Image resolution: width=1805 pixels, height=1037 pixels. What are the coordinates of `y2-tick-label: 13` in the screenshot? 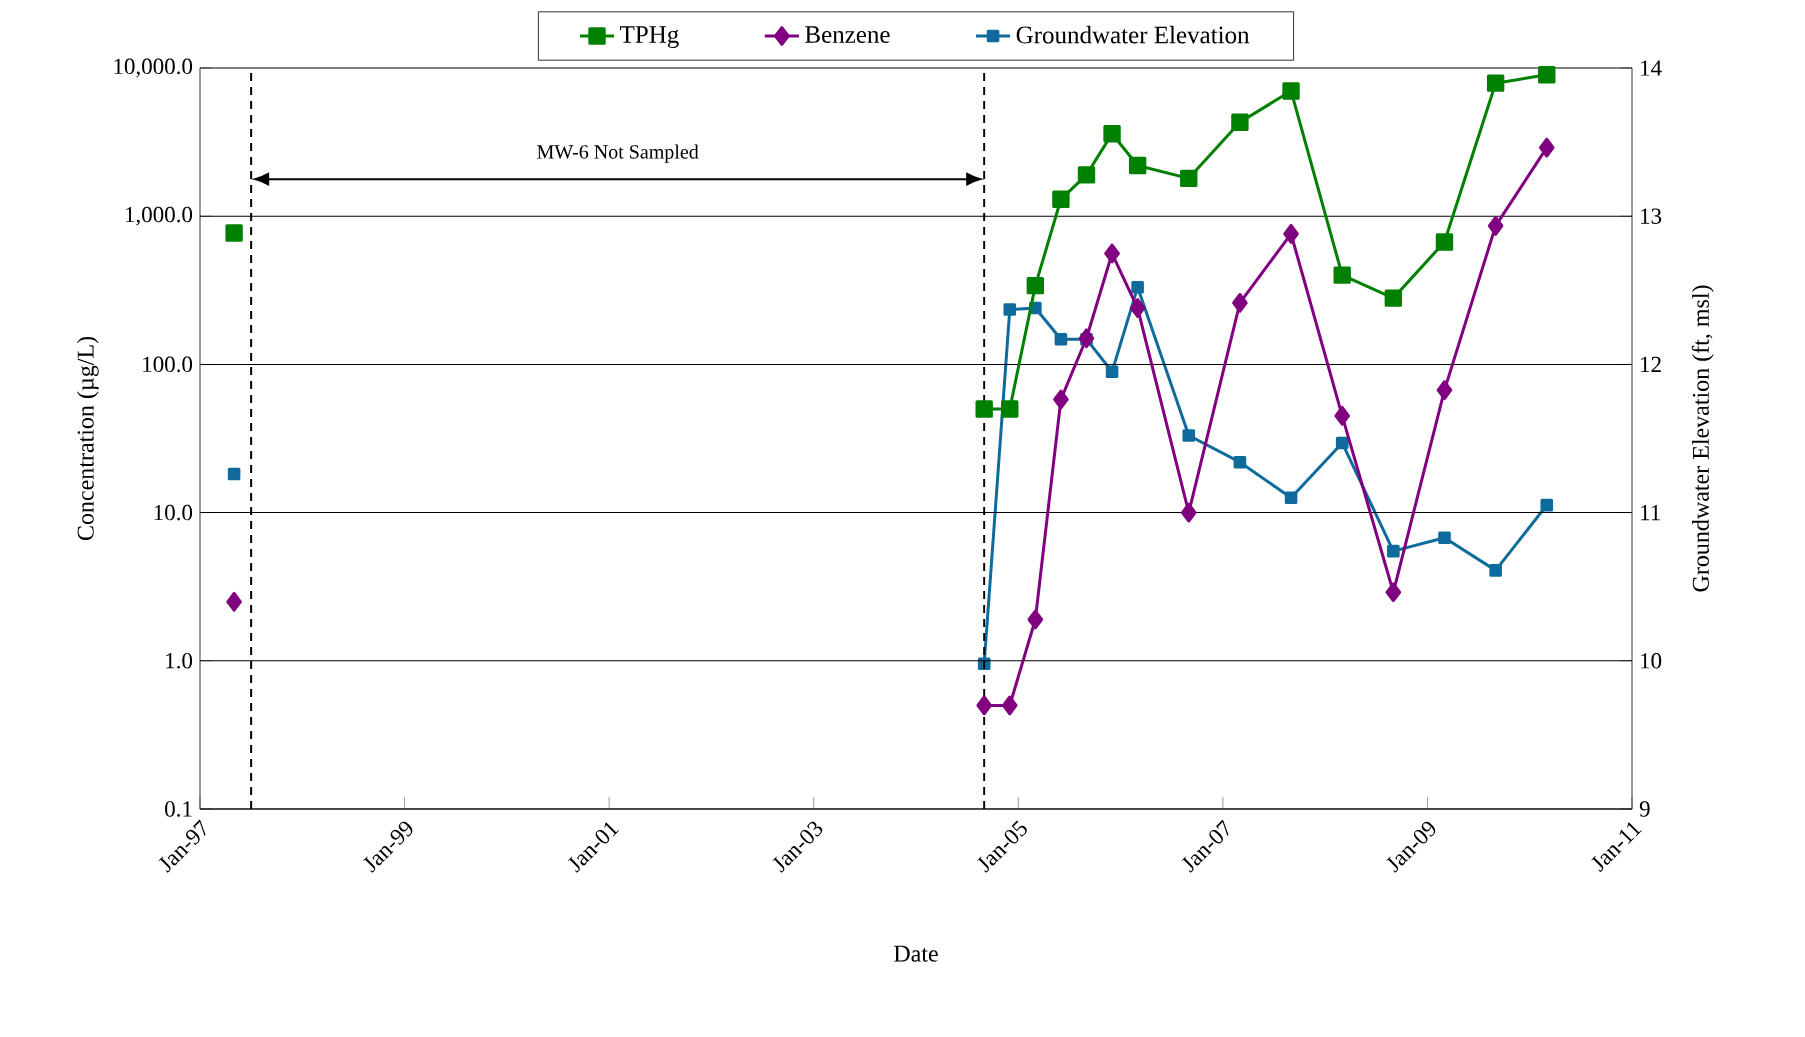 It's located at (1651, 216).